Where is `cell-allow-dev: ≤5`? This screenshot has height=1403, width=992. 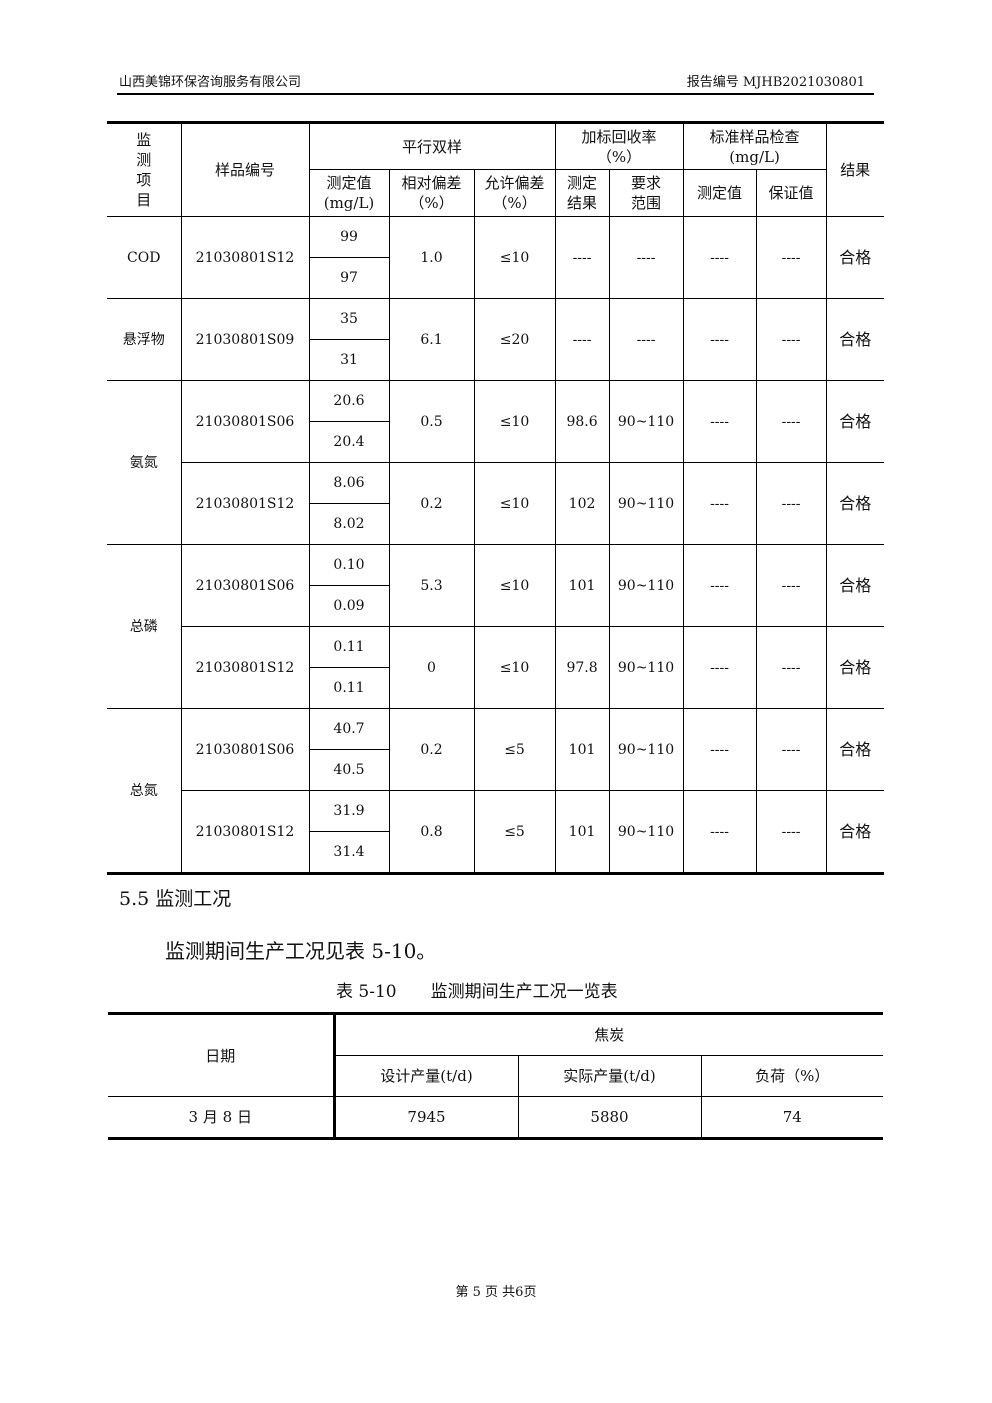 cell-allow-dev: ≤5 is located at coordinates (514, 832).